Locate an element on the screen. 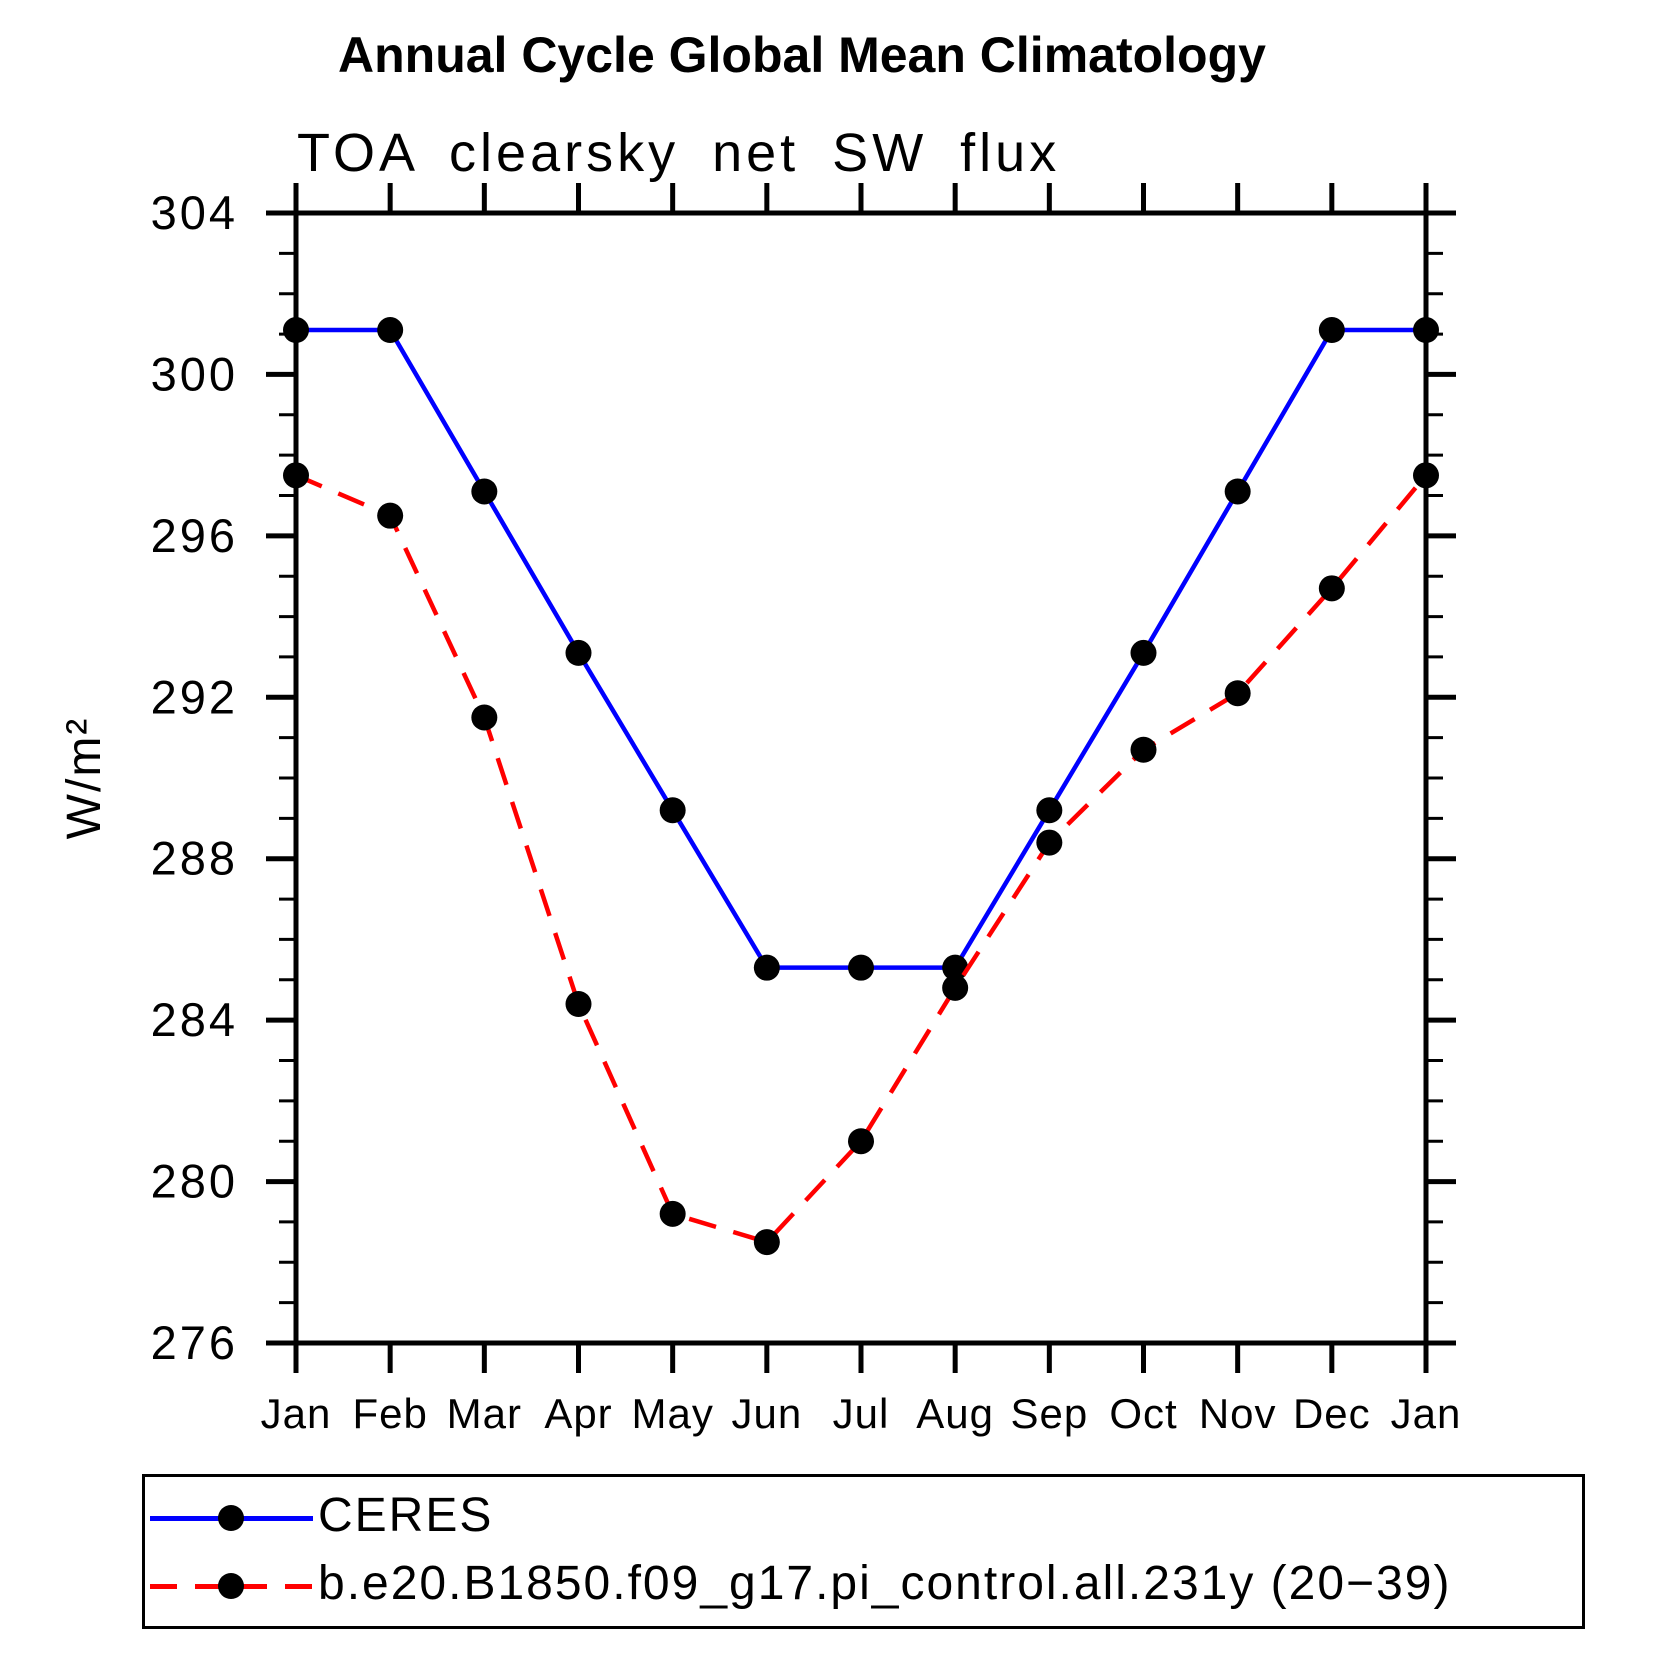  month-label: Jul is located at coordinates (861, 1413).